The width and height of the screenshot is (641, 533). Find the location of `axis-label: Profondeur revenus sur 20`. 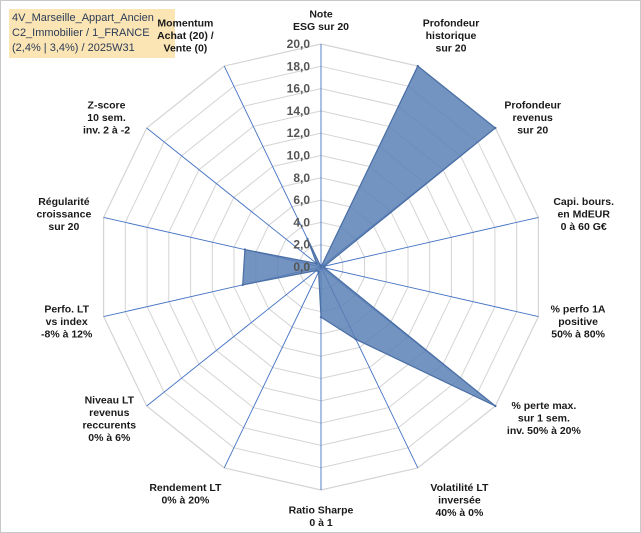

axis-label: Profondeur revenus sur 20 is located at coordinates (532, 118).